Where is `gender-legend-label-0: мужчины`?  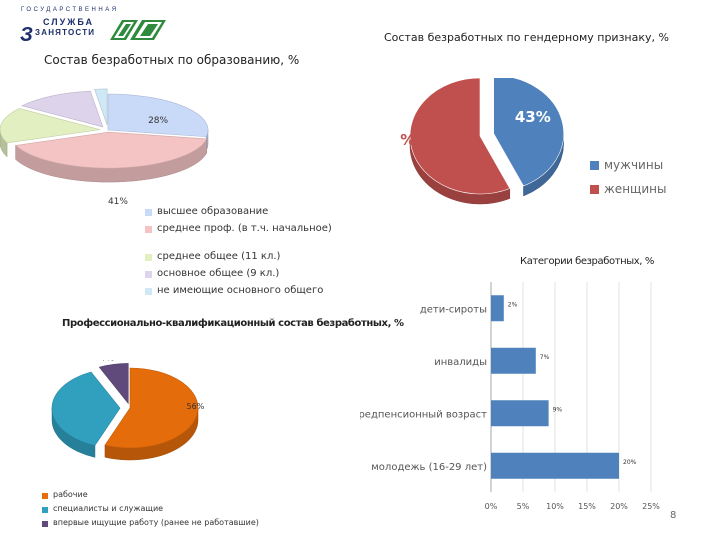
gender-legend-label-0: мужчины is located at coordinates (634, 165).